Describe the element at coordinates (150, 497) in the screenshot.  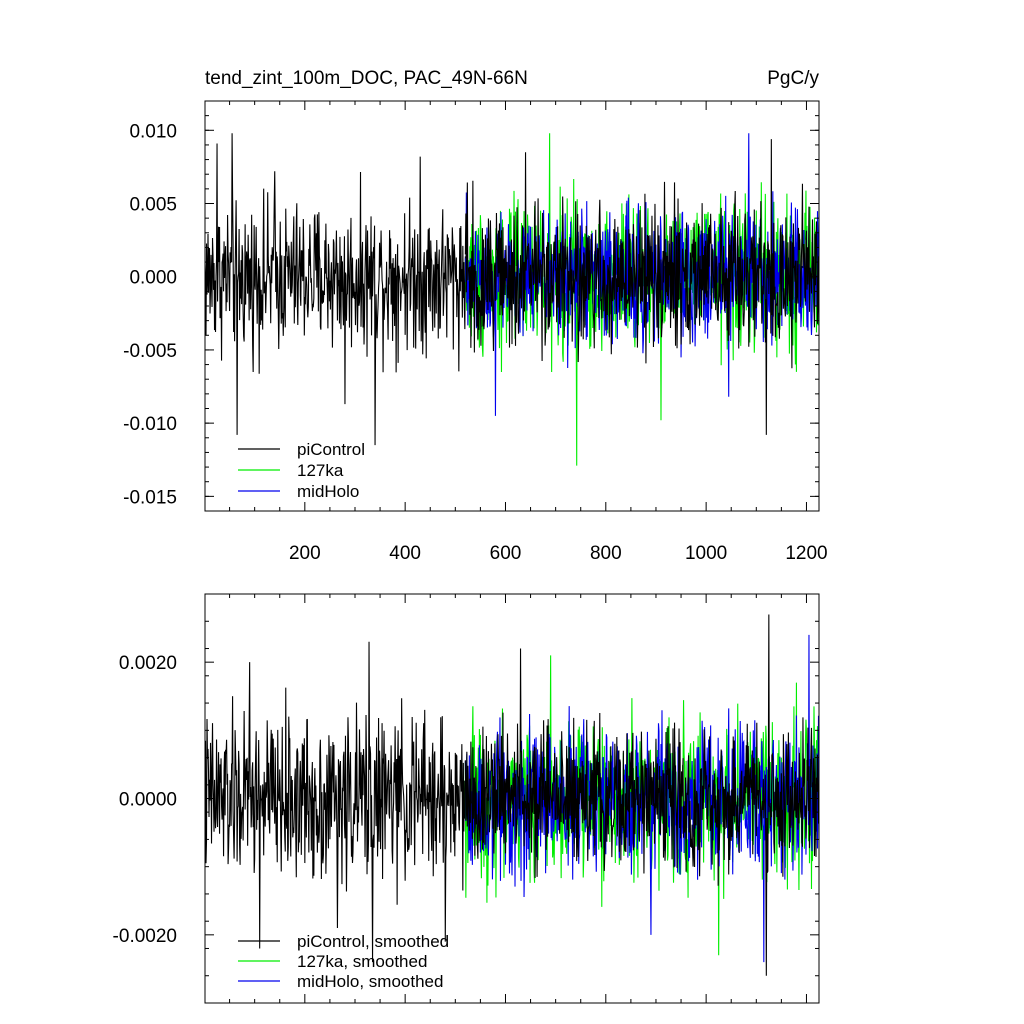
I see `y-tick-label: -0.015` at that location.